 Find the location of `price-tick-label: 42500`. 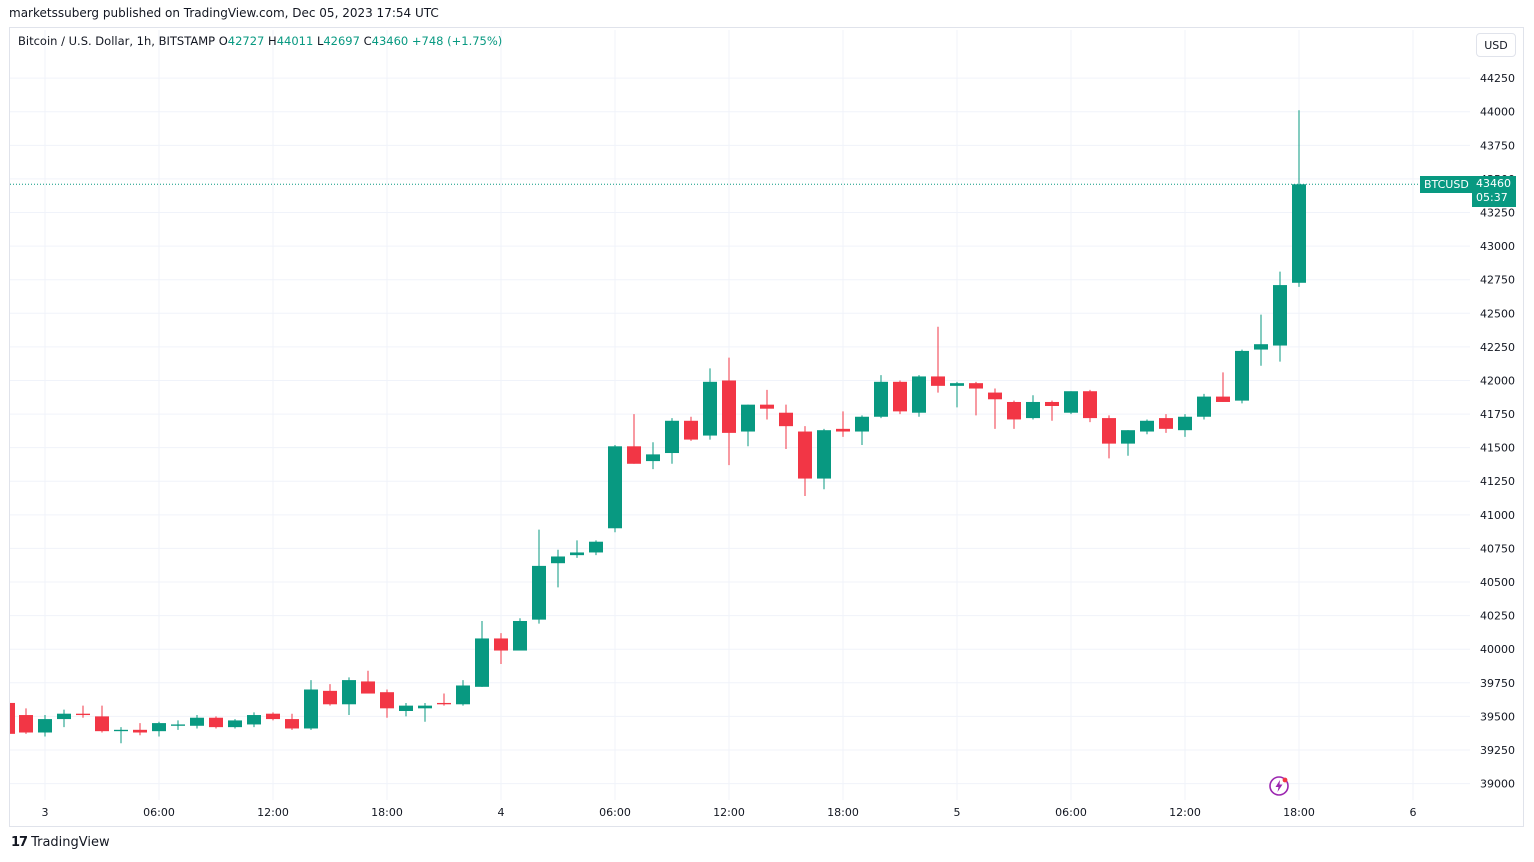

price-tick-label: 42500 is located at coordinates (1497, 313).